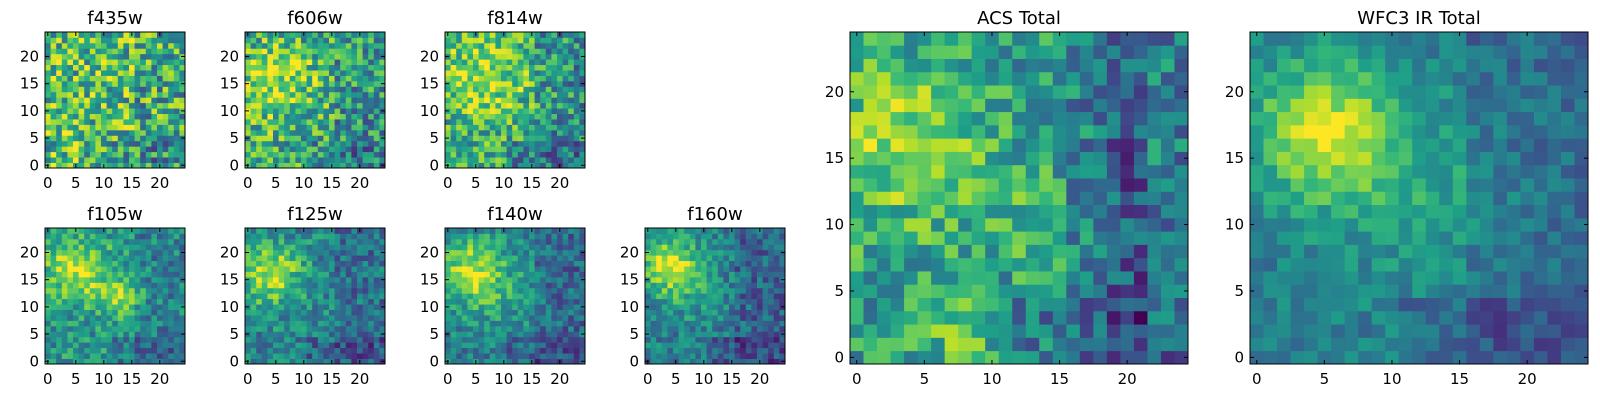 The width and height of the screenshot is (1600, 400). Describe the element at coordinates (315, 296) in the screenshot. I see `heatmap-cells-f125w` at that location.